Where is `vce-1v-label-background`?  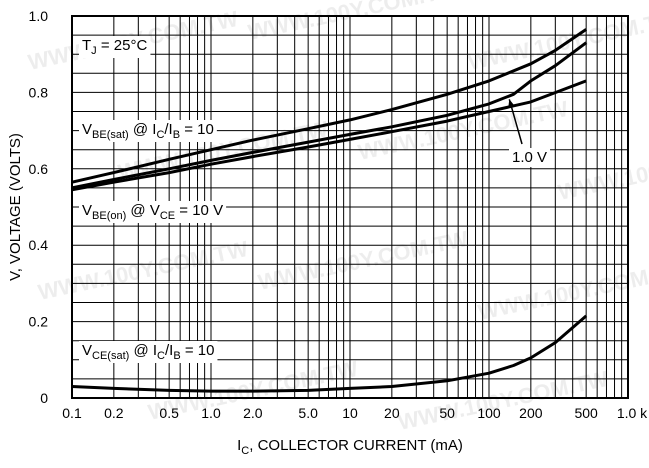
vce-1v-label-background is located at coordinates (530, 157).